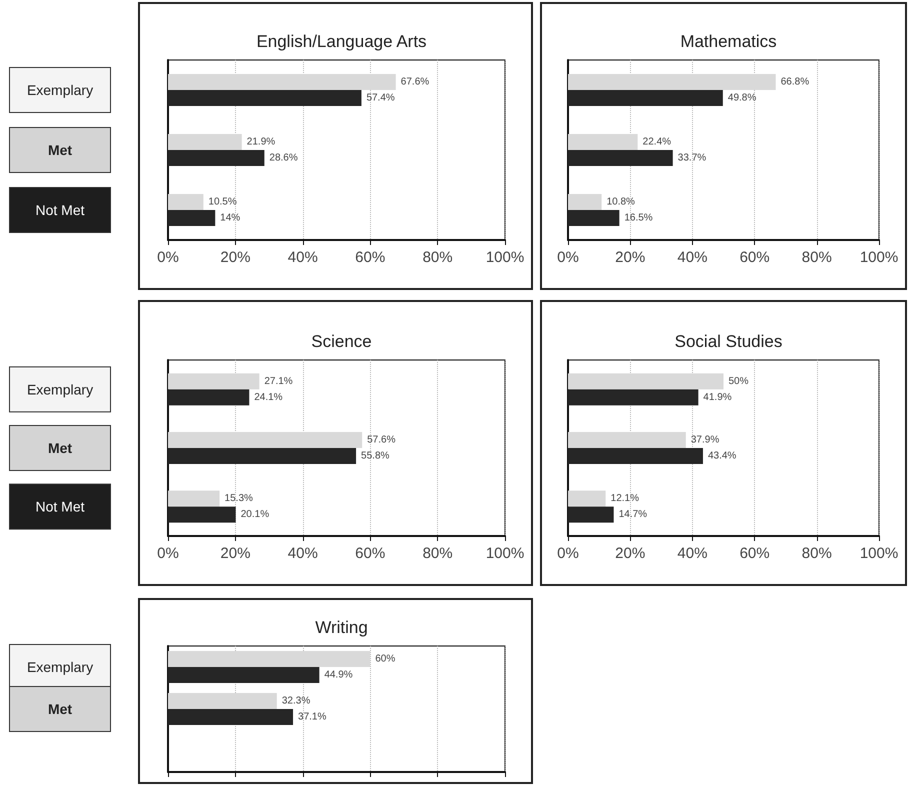 The height and width of the screenshot is (786, 909). What do you see at coordinates (742, 98) in the screenshot?
I see `data-label: 49.8%` at bounding box center [742, 98].